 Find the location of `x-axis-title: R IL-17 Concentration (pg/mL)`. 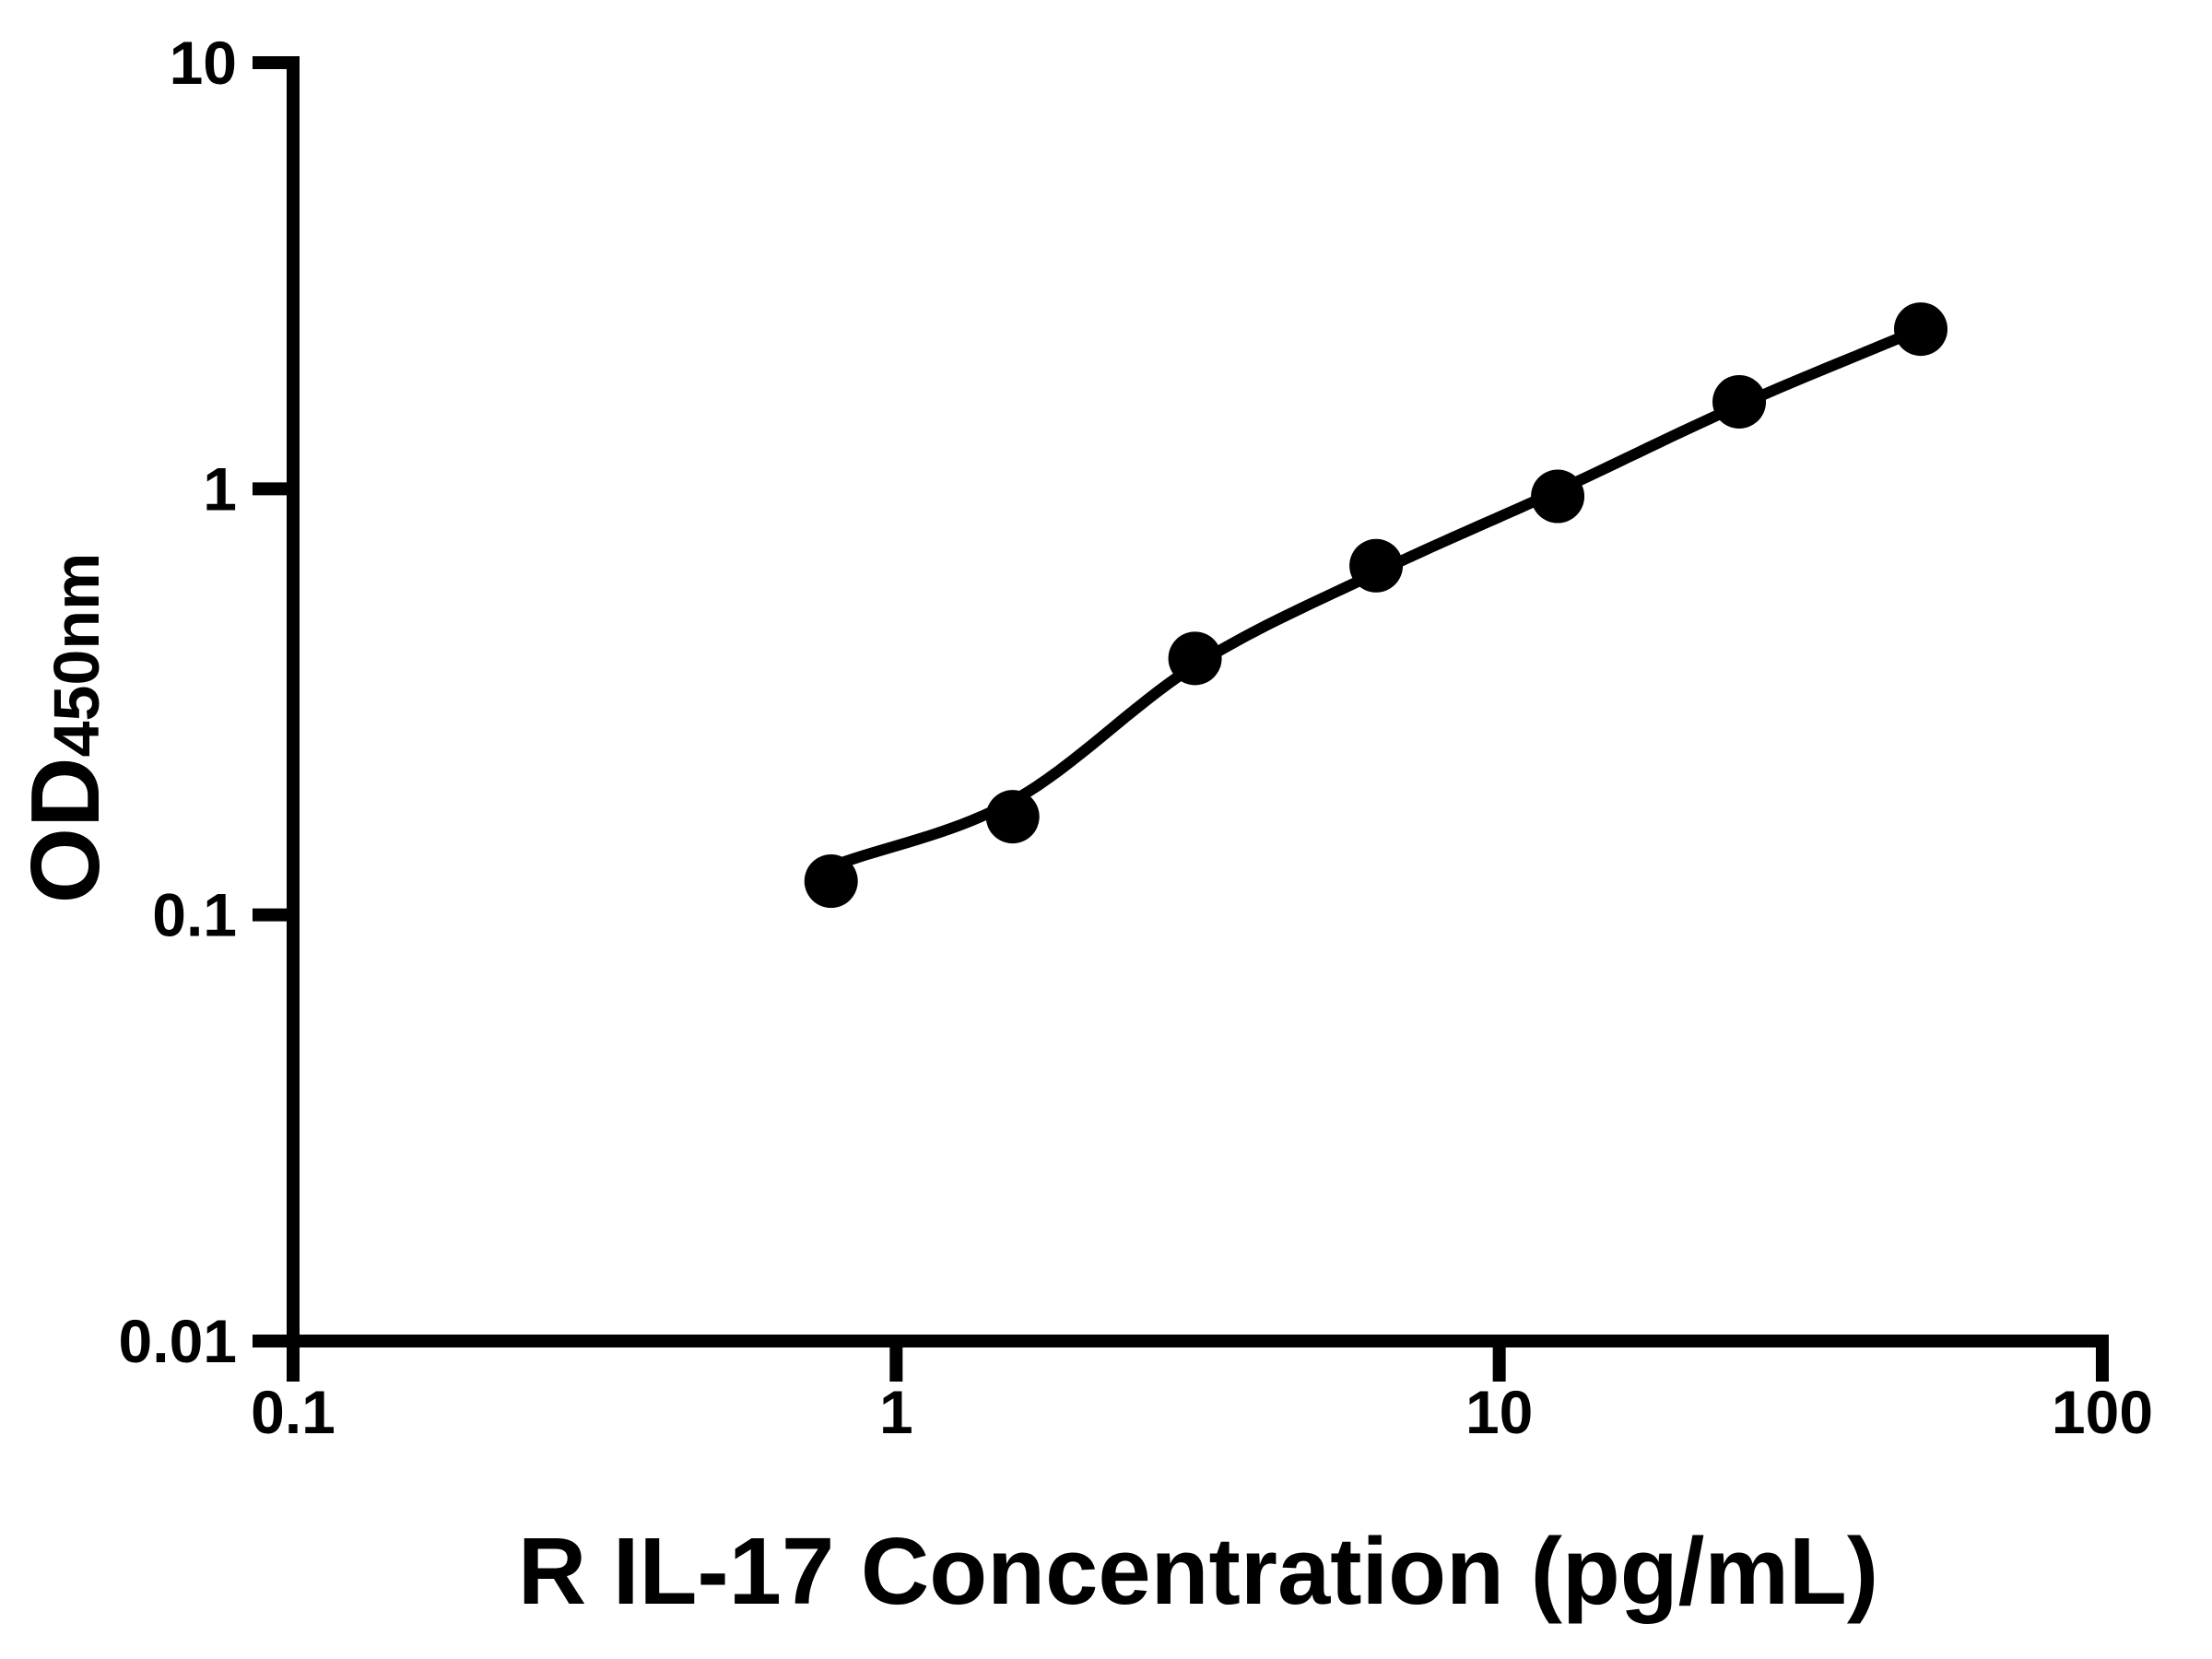

x-axis-title: R IL-17 Concentration (pg/mL) is located at coordinates (1198, 1571).